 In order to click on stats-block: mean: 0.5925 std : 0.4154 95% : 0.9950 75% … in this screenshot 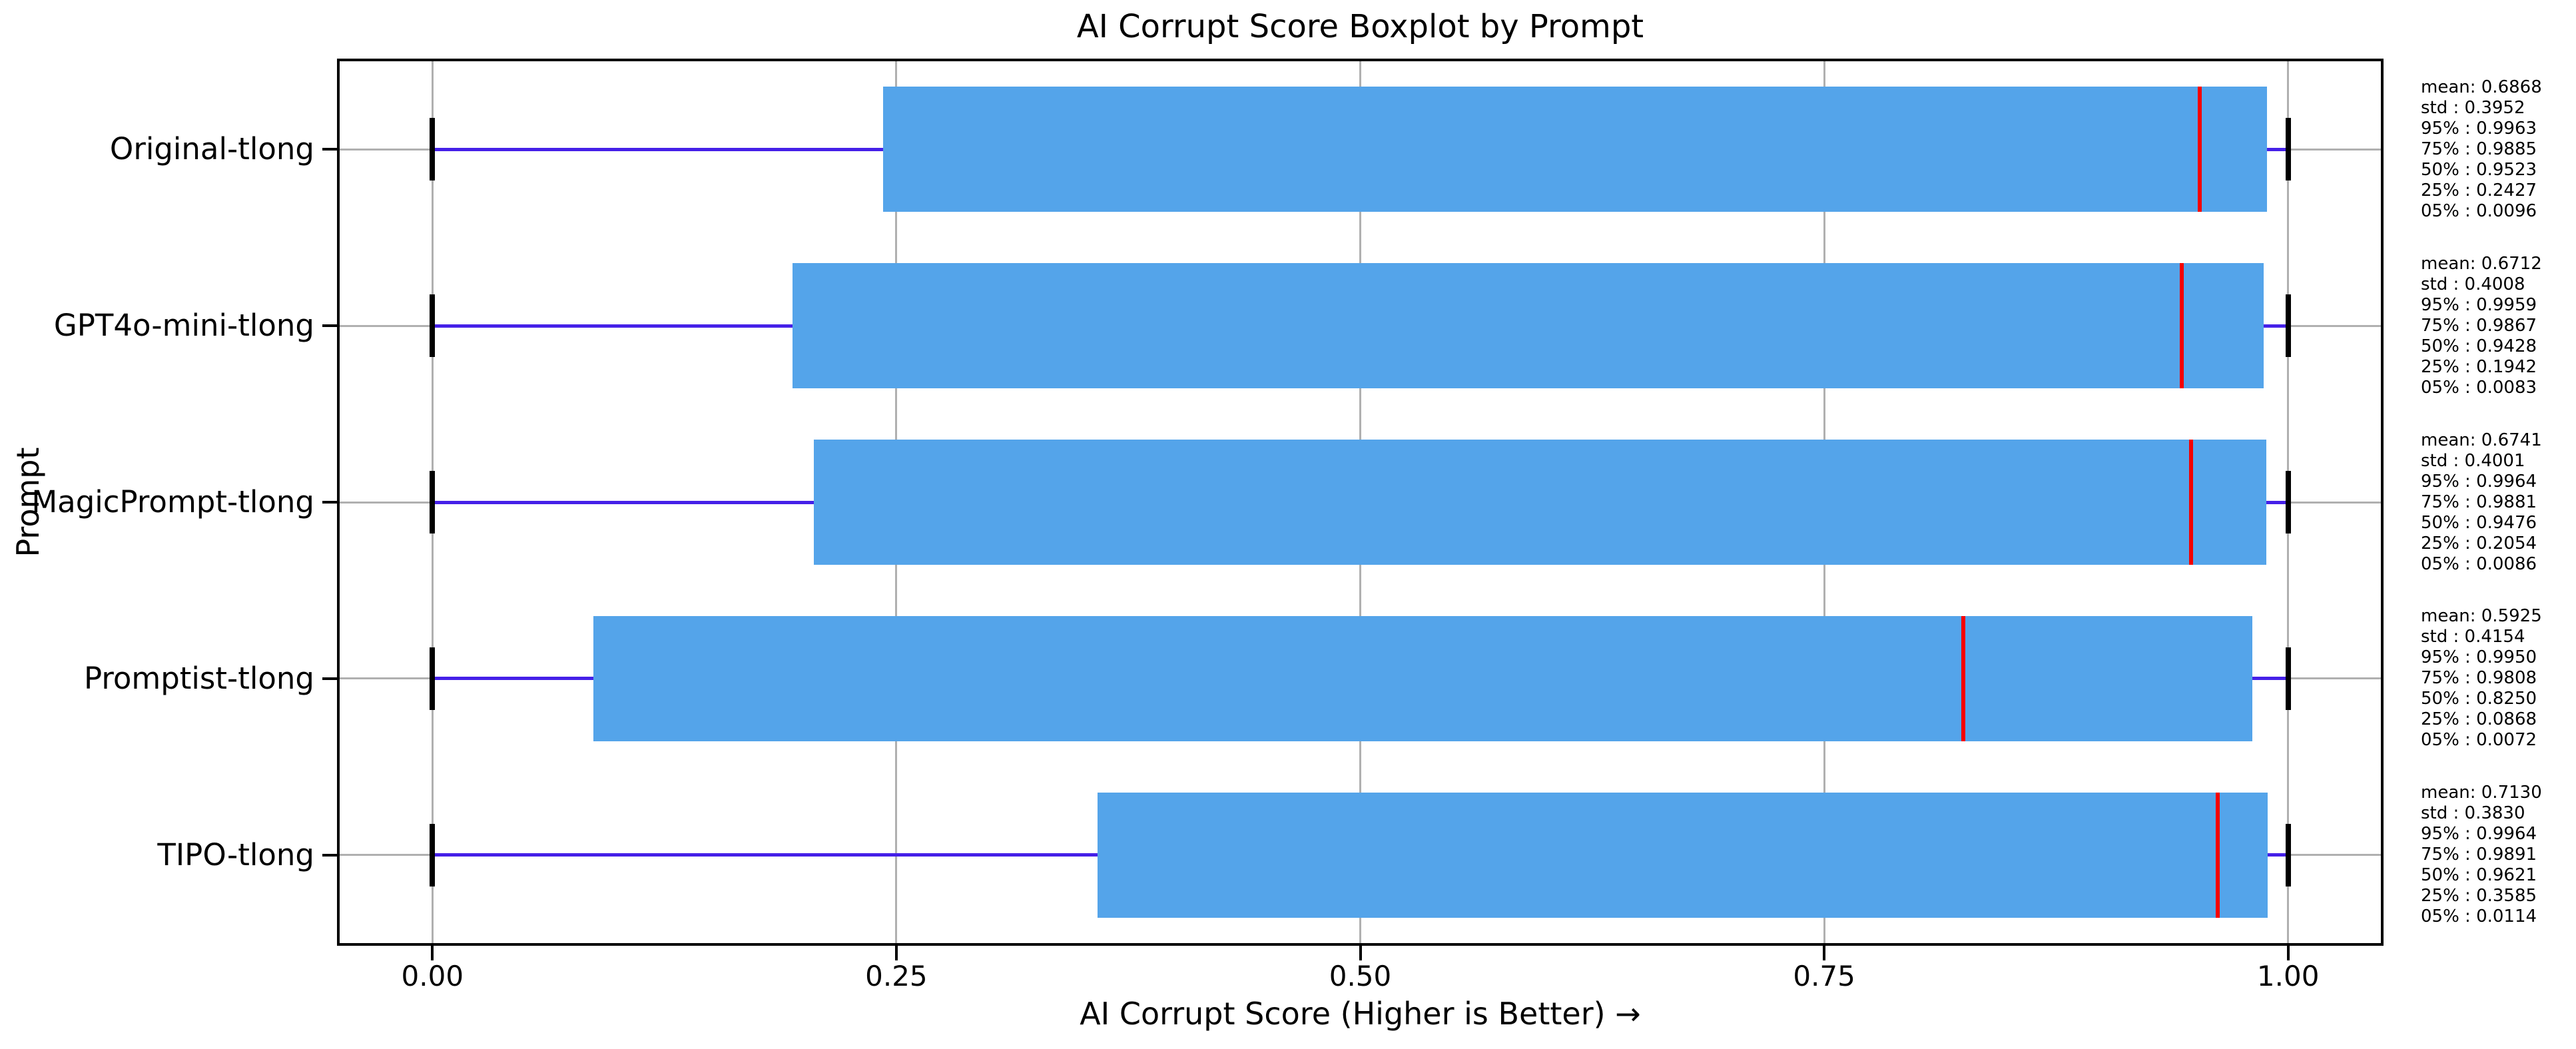, I will do `click(2497, 678)`.